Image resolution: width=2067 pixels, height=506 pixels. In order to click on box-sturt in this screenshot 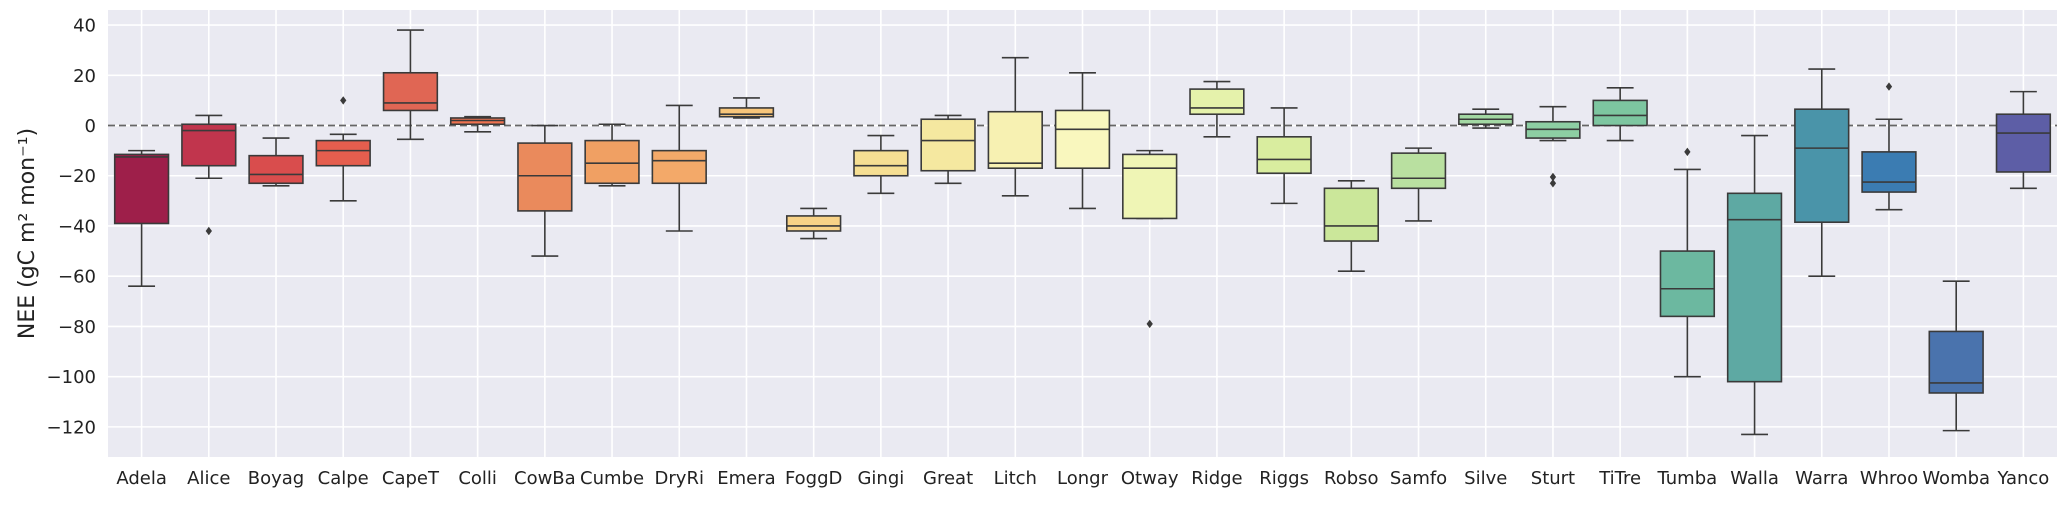, I will do `click(1553, 146)`.